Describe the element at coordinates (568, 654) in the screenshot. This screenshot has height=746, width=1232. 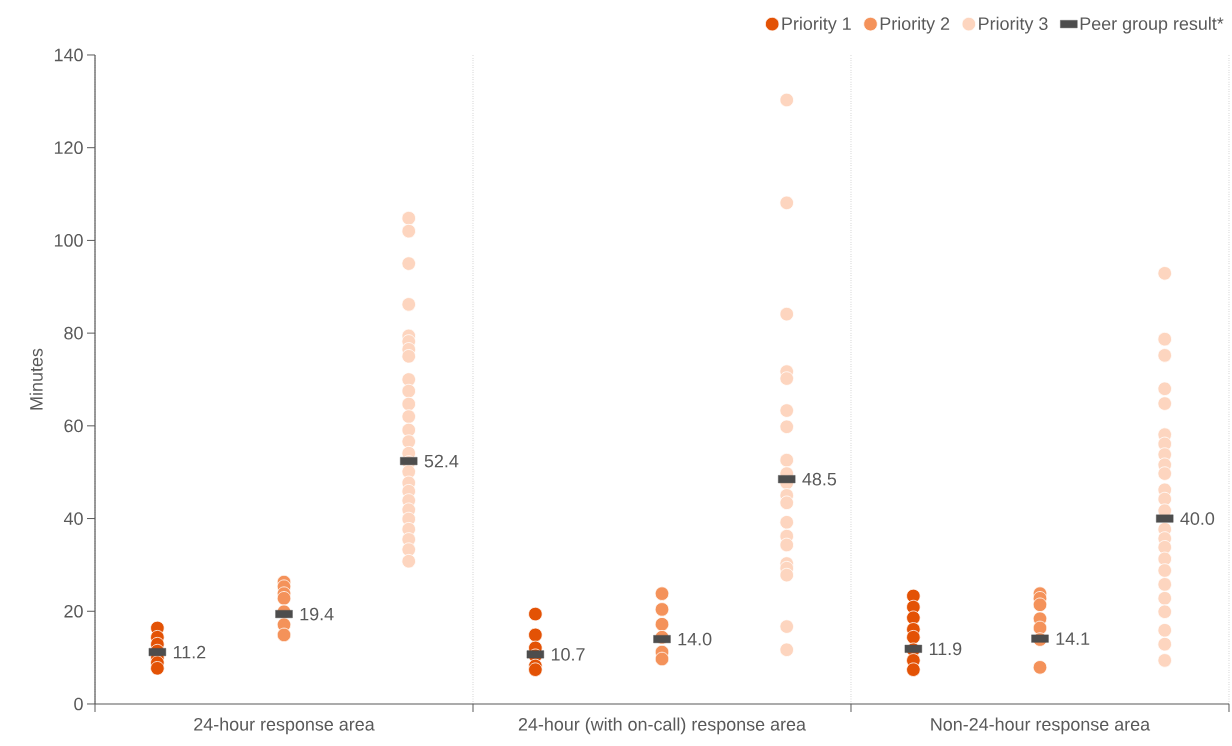
I see `data-label: 10.7` at that location.